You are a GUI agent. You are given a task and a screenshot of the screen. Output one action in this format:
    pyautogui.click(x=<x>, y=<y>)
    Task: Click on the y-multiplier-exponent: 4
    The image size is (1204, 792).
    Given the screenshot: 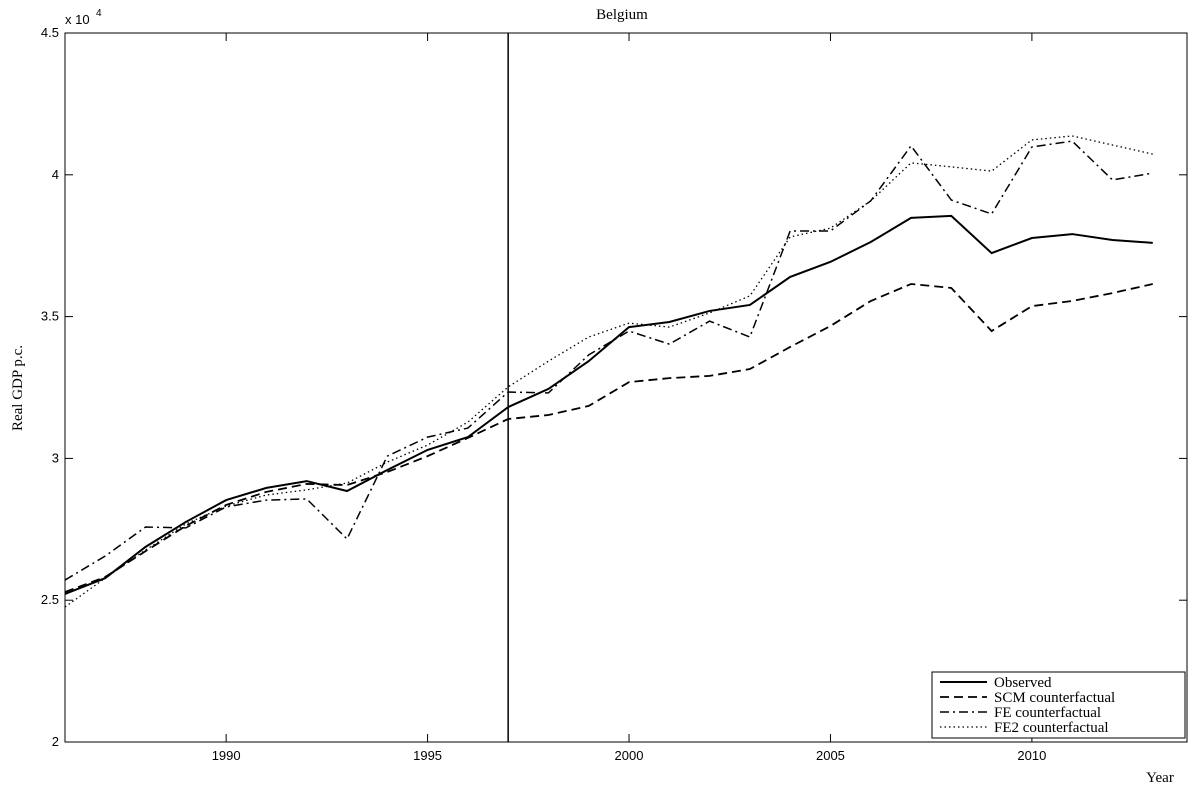 What is the action you would take?
    pyautogui.click(x=99, y=13)
    